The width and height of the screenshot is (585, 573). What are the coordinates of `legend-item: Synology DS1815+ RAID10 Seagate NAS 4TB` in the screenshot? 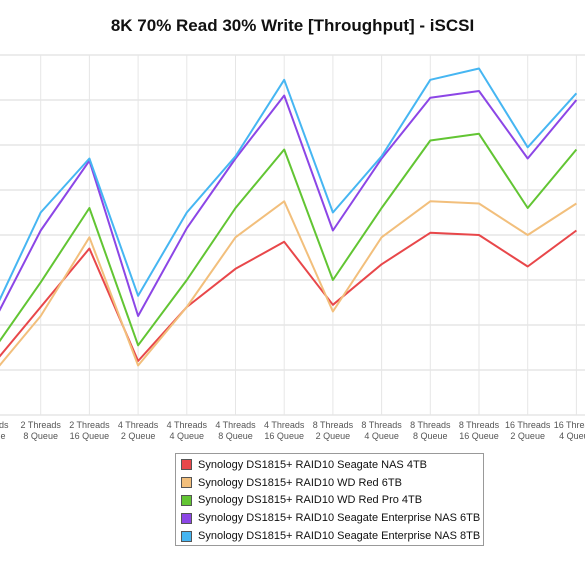 It's located at (329, 465).